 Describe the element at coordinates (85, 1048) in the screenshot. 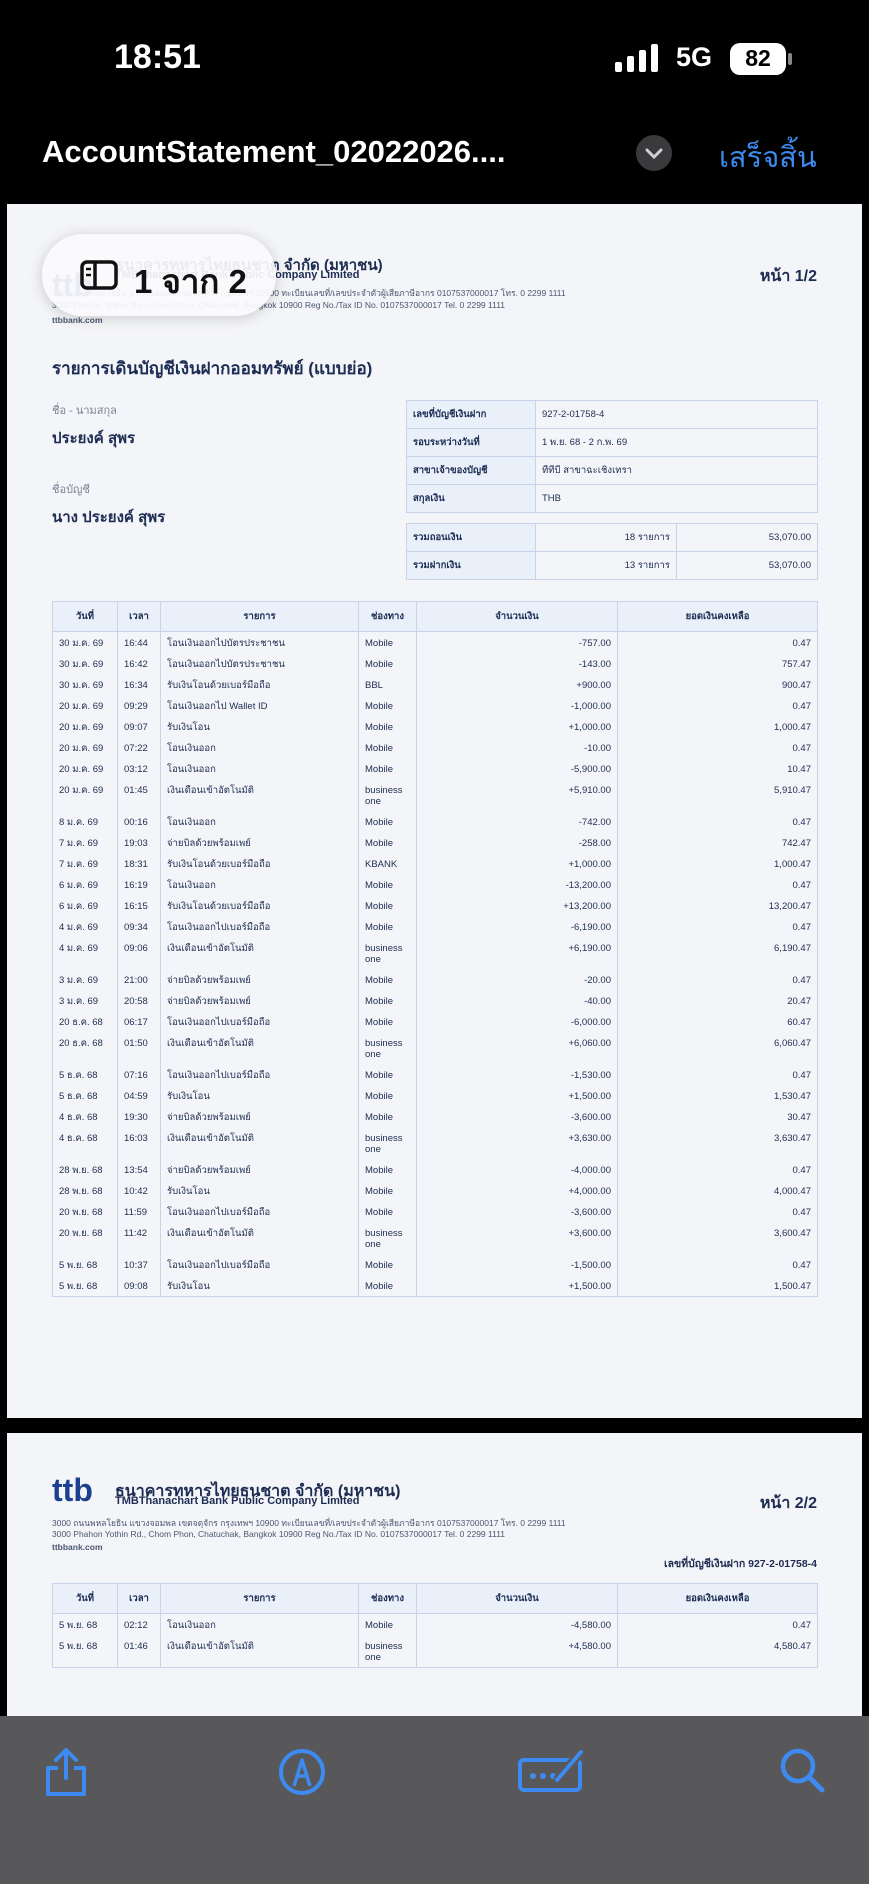

I see `date-cell: 20 ธ.ค. 68` at that location.